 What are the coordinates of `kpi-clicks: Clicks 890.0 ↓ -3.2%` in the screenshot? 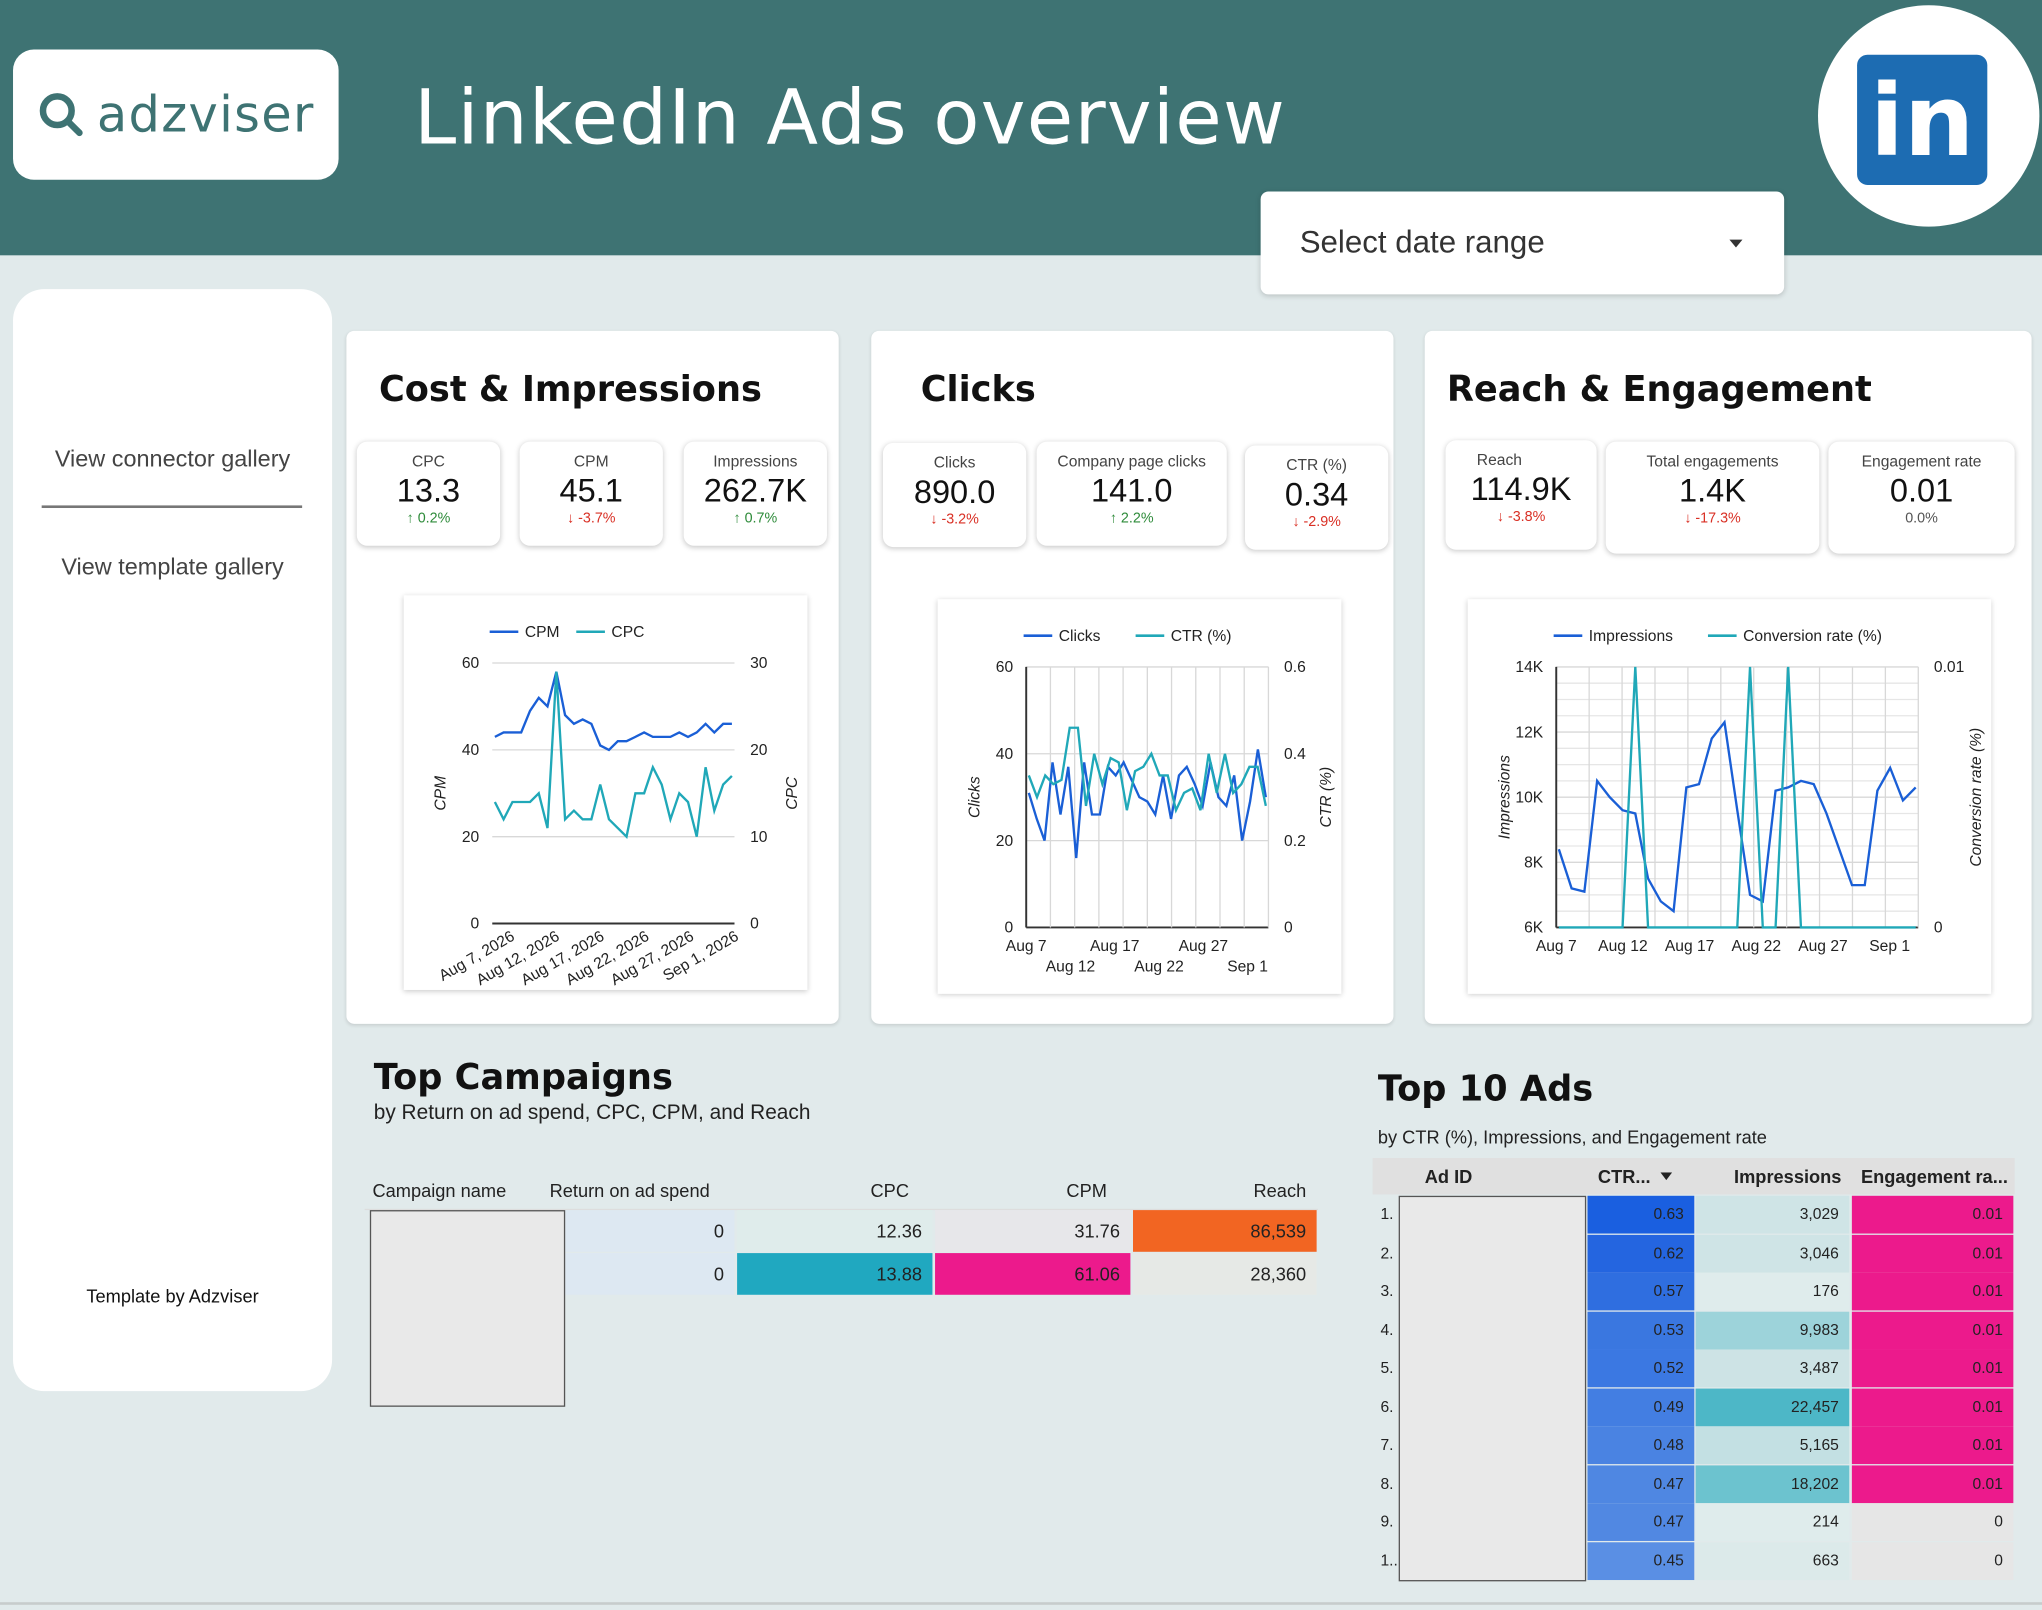 It's located at (954, 495).